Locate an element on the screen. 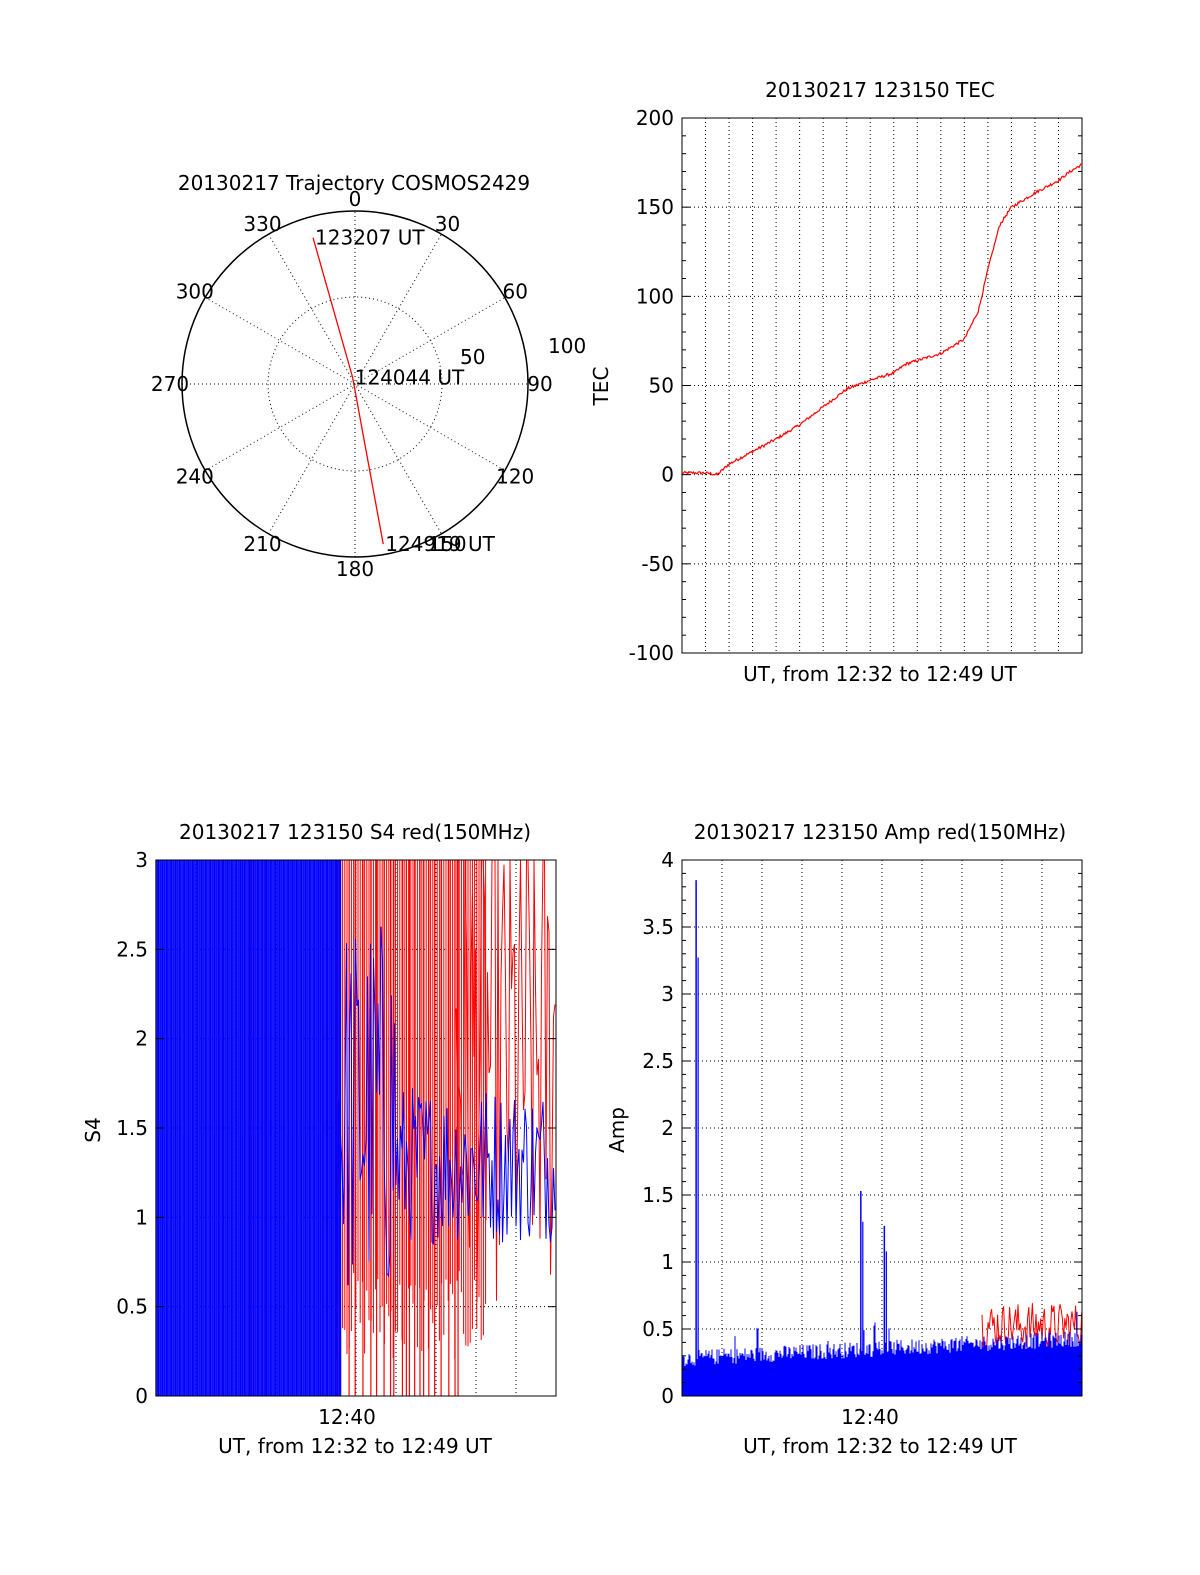  polar-angle-label: 180 is located at coordinates (355, 569).